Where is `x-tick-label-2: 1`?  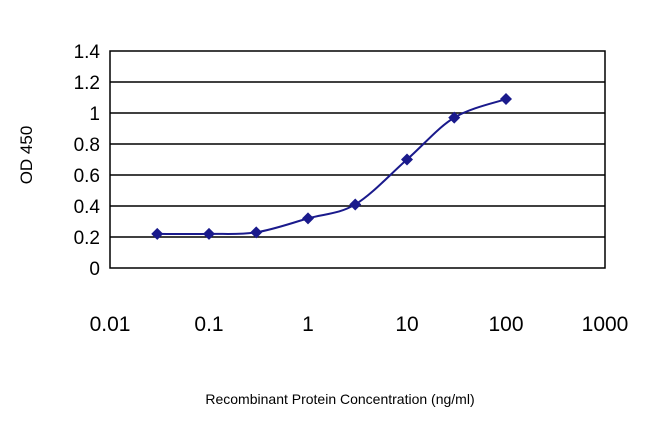
x-tick-label-2: 1 is located at coordinates (308, 324).